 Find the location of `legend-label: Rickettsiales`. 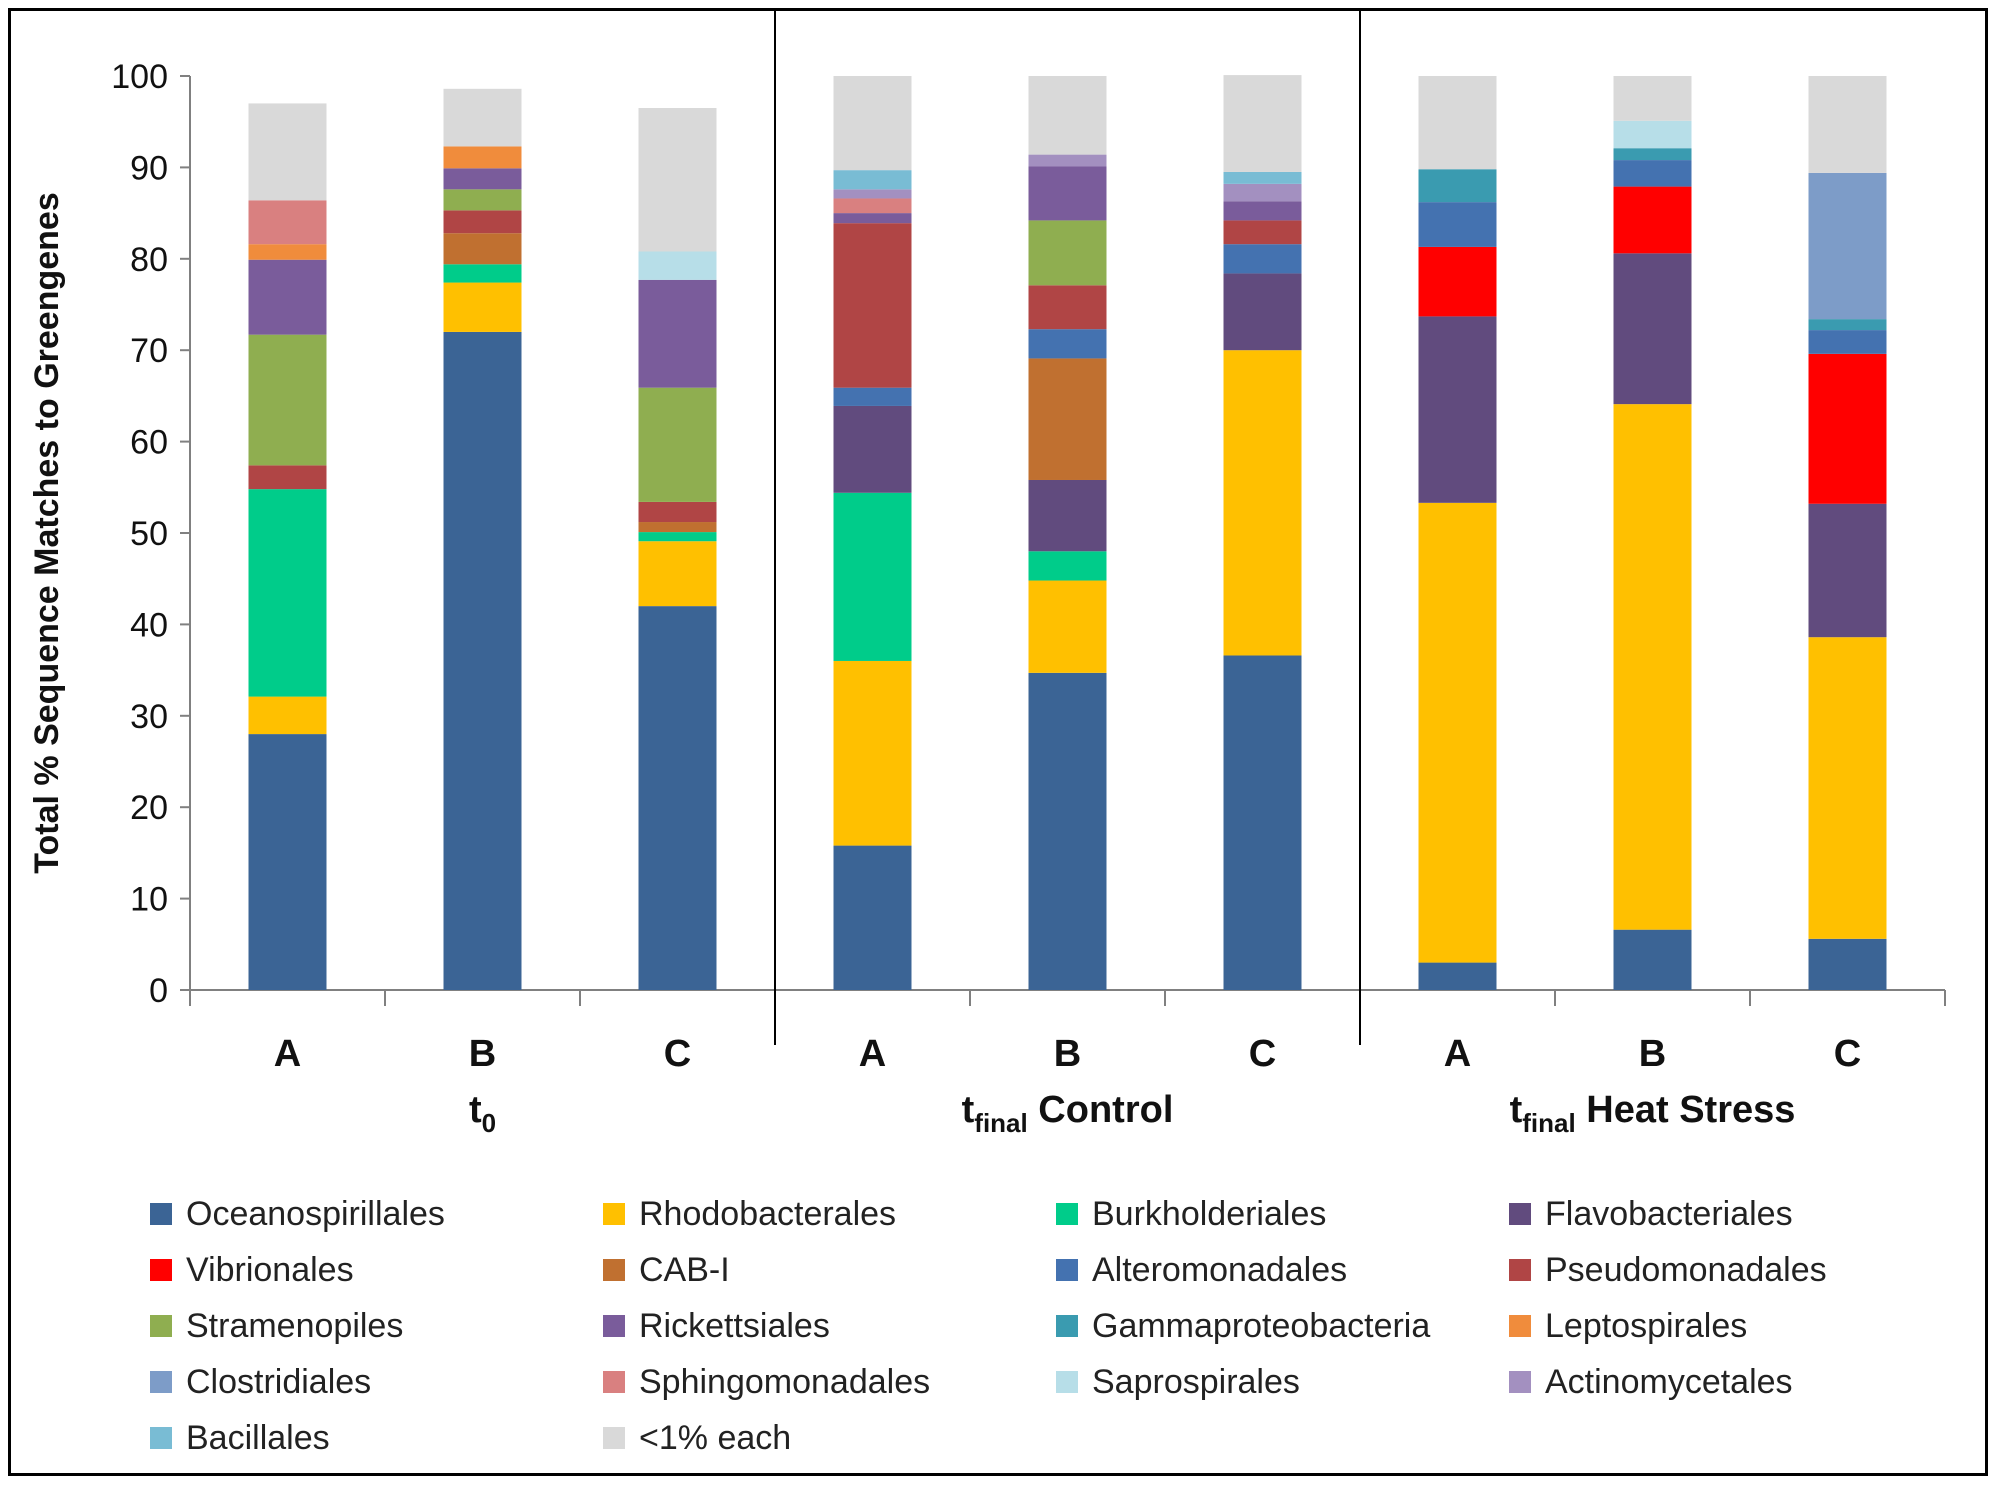

legend-label: Rickettsiales is located at coordinates (734, 1325).